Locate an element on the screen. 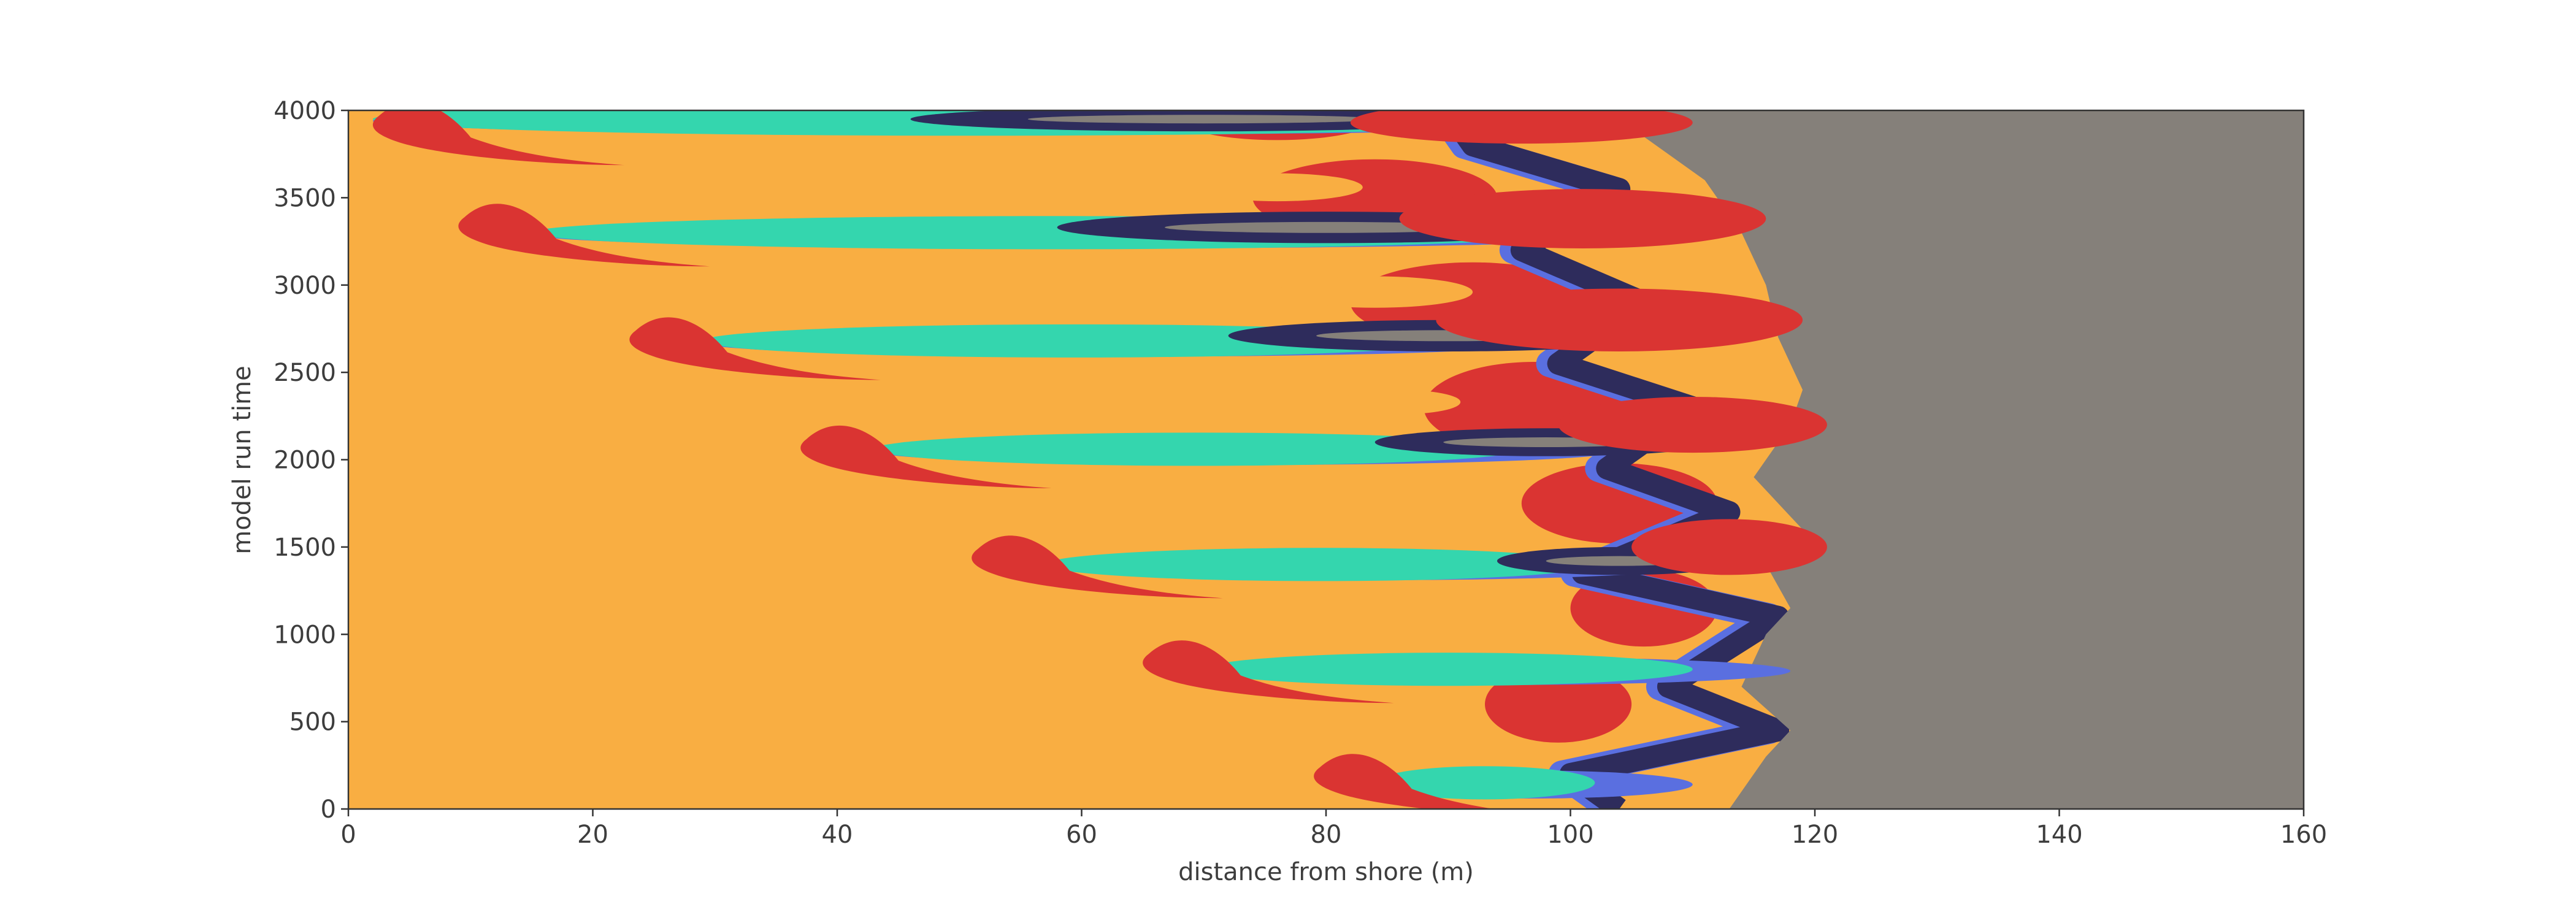  y-tick-label: 2000 is located at coordinates (305, 461).